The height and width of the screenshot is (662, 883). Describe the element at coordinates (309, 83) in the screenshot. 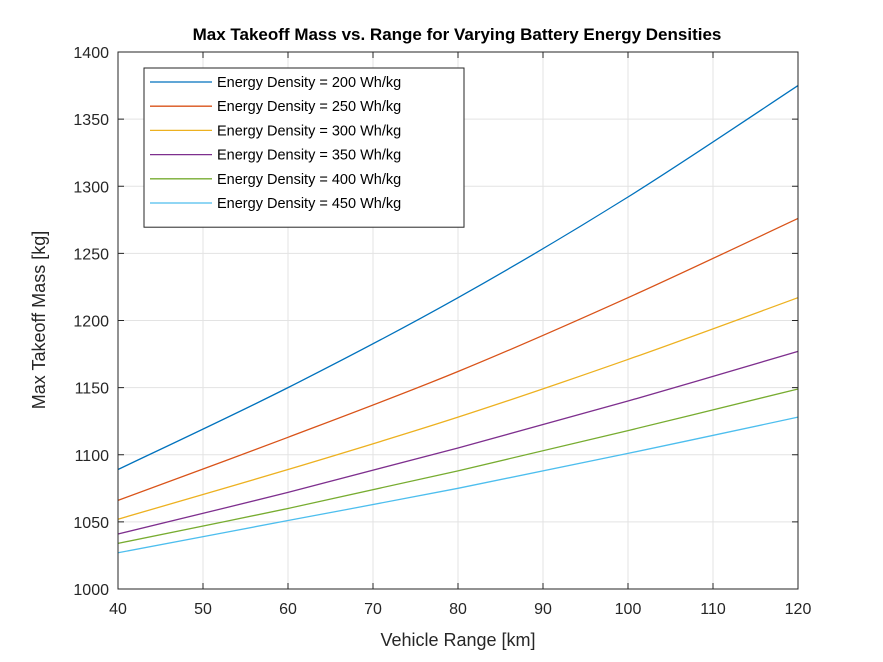

I see `legend-label-1: Energy Density = 200 Wh/kg` at that location.